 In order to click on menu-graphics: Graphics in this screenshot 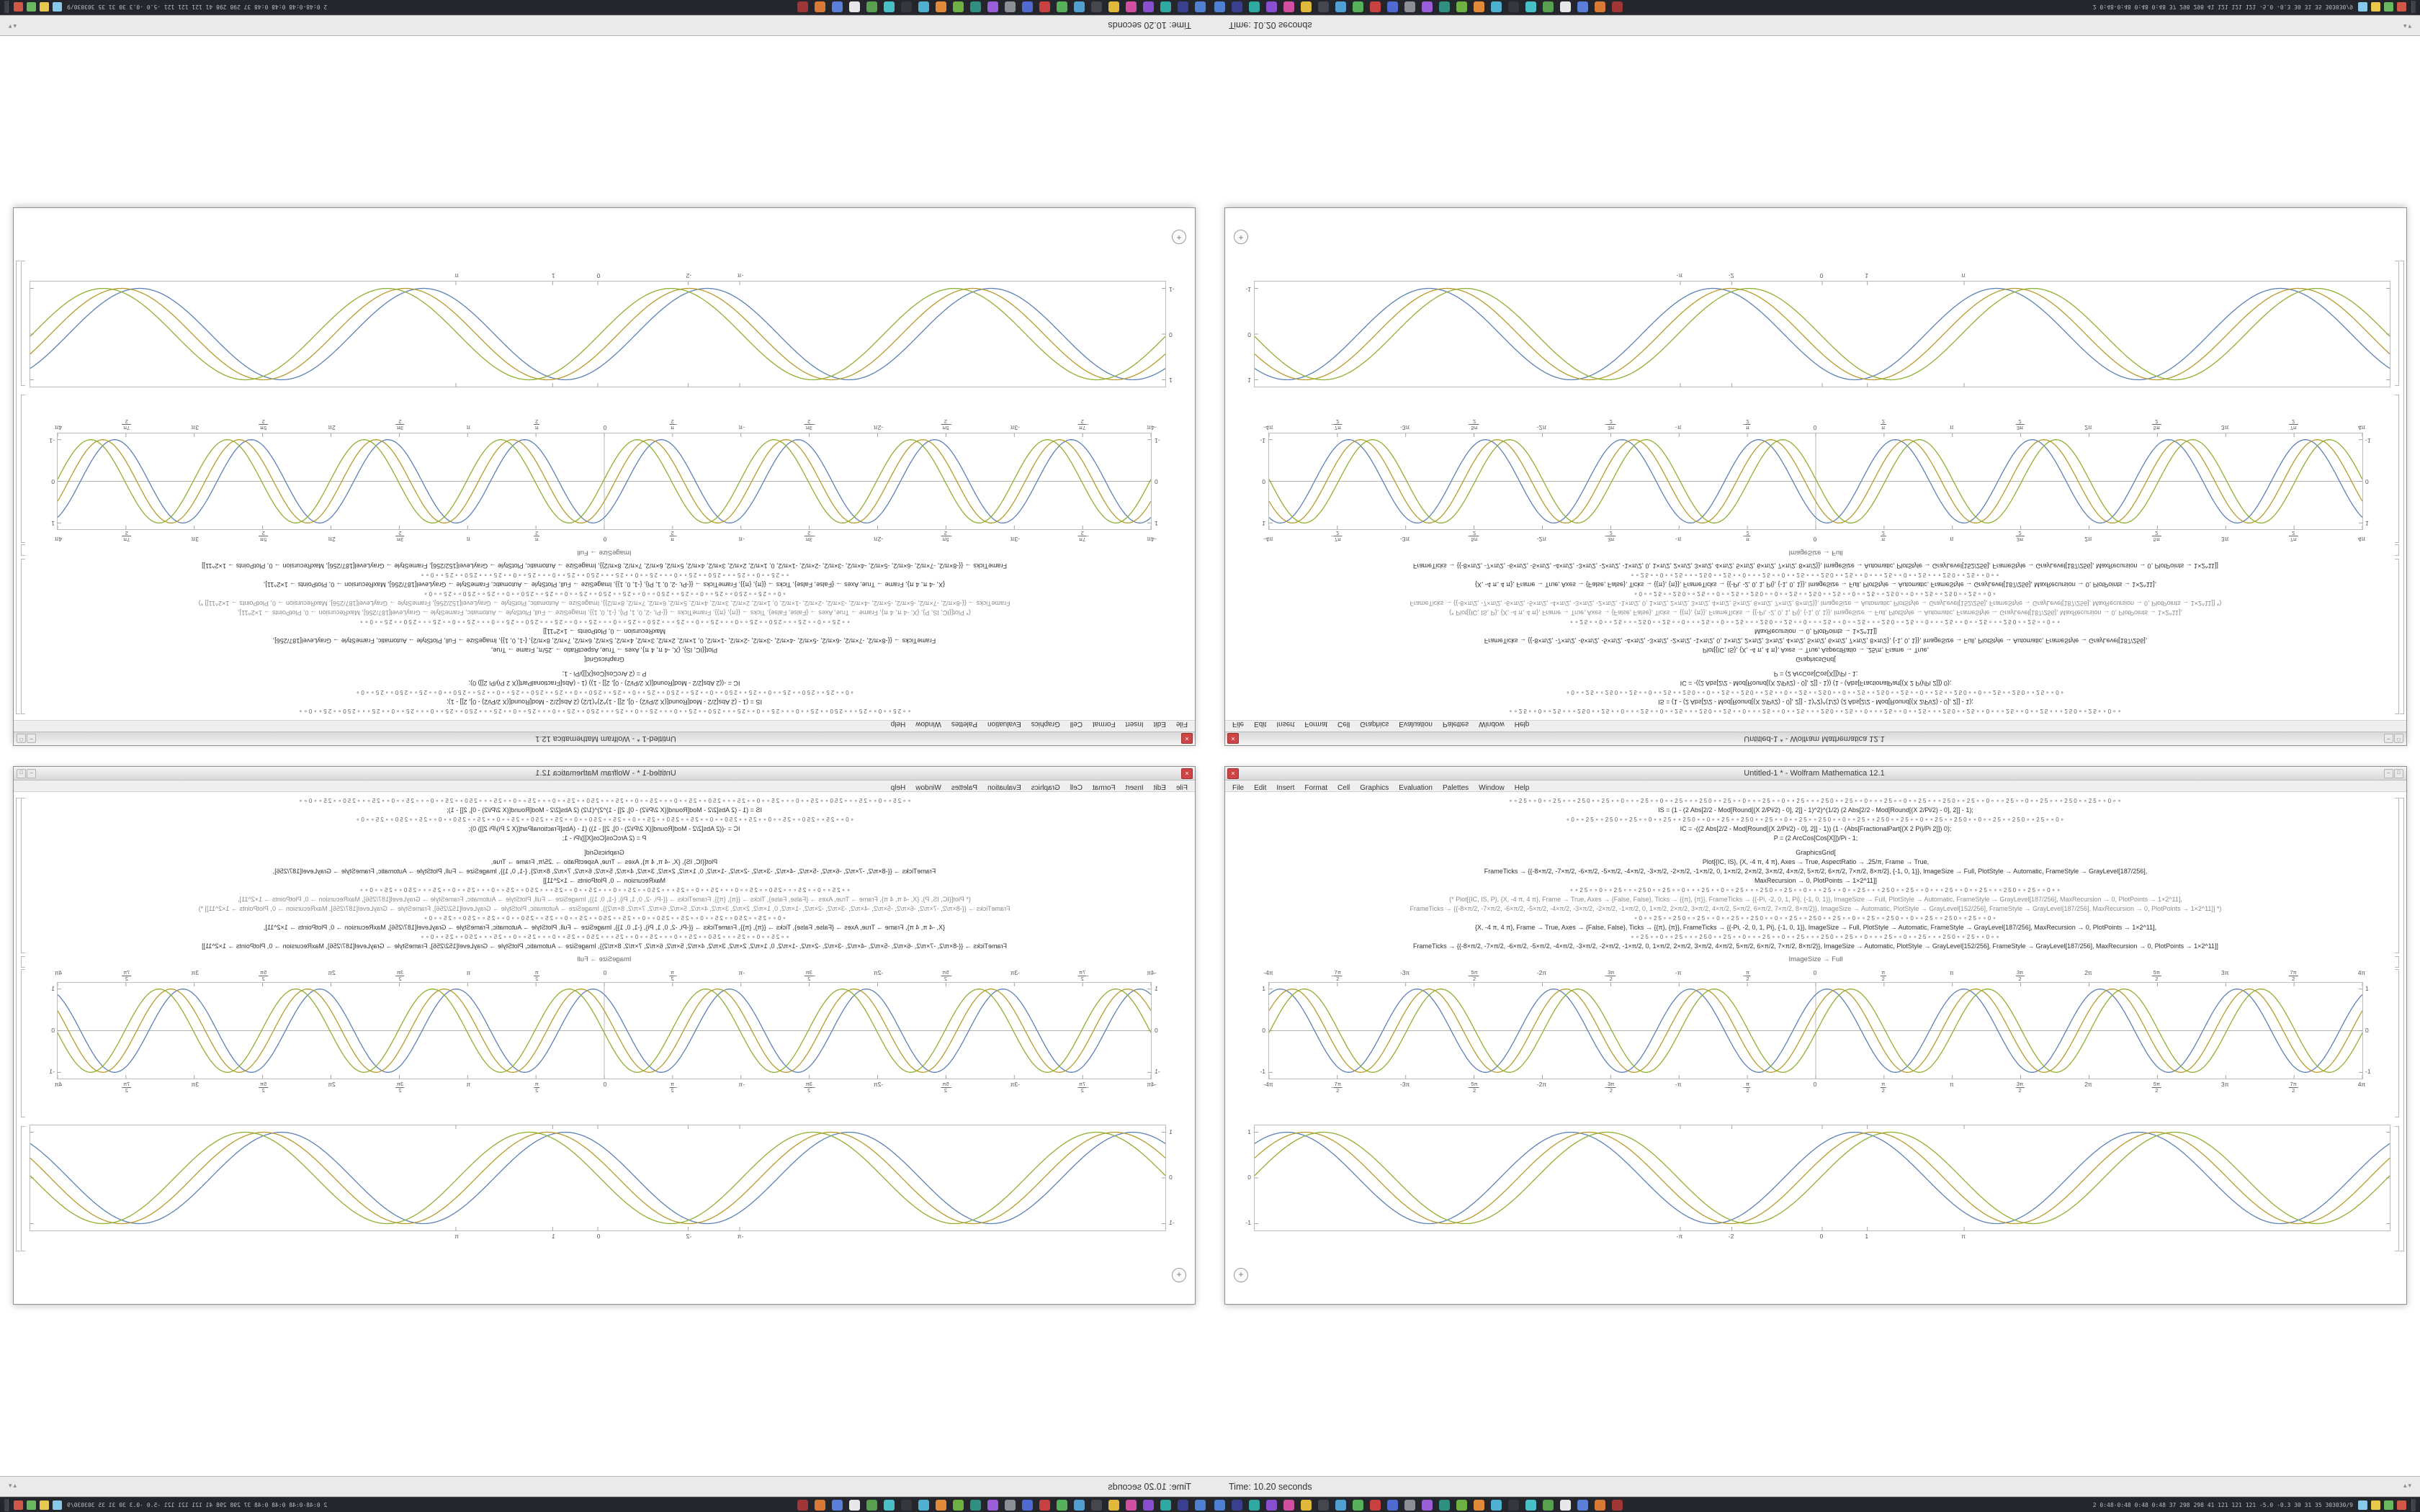, I will do `click(1045, 724)`.